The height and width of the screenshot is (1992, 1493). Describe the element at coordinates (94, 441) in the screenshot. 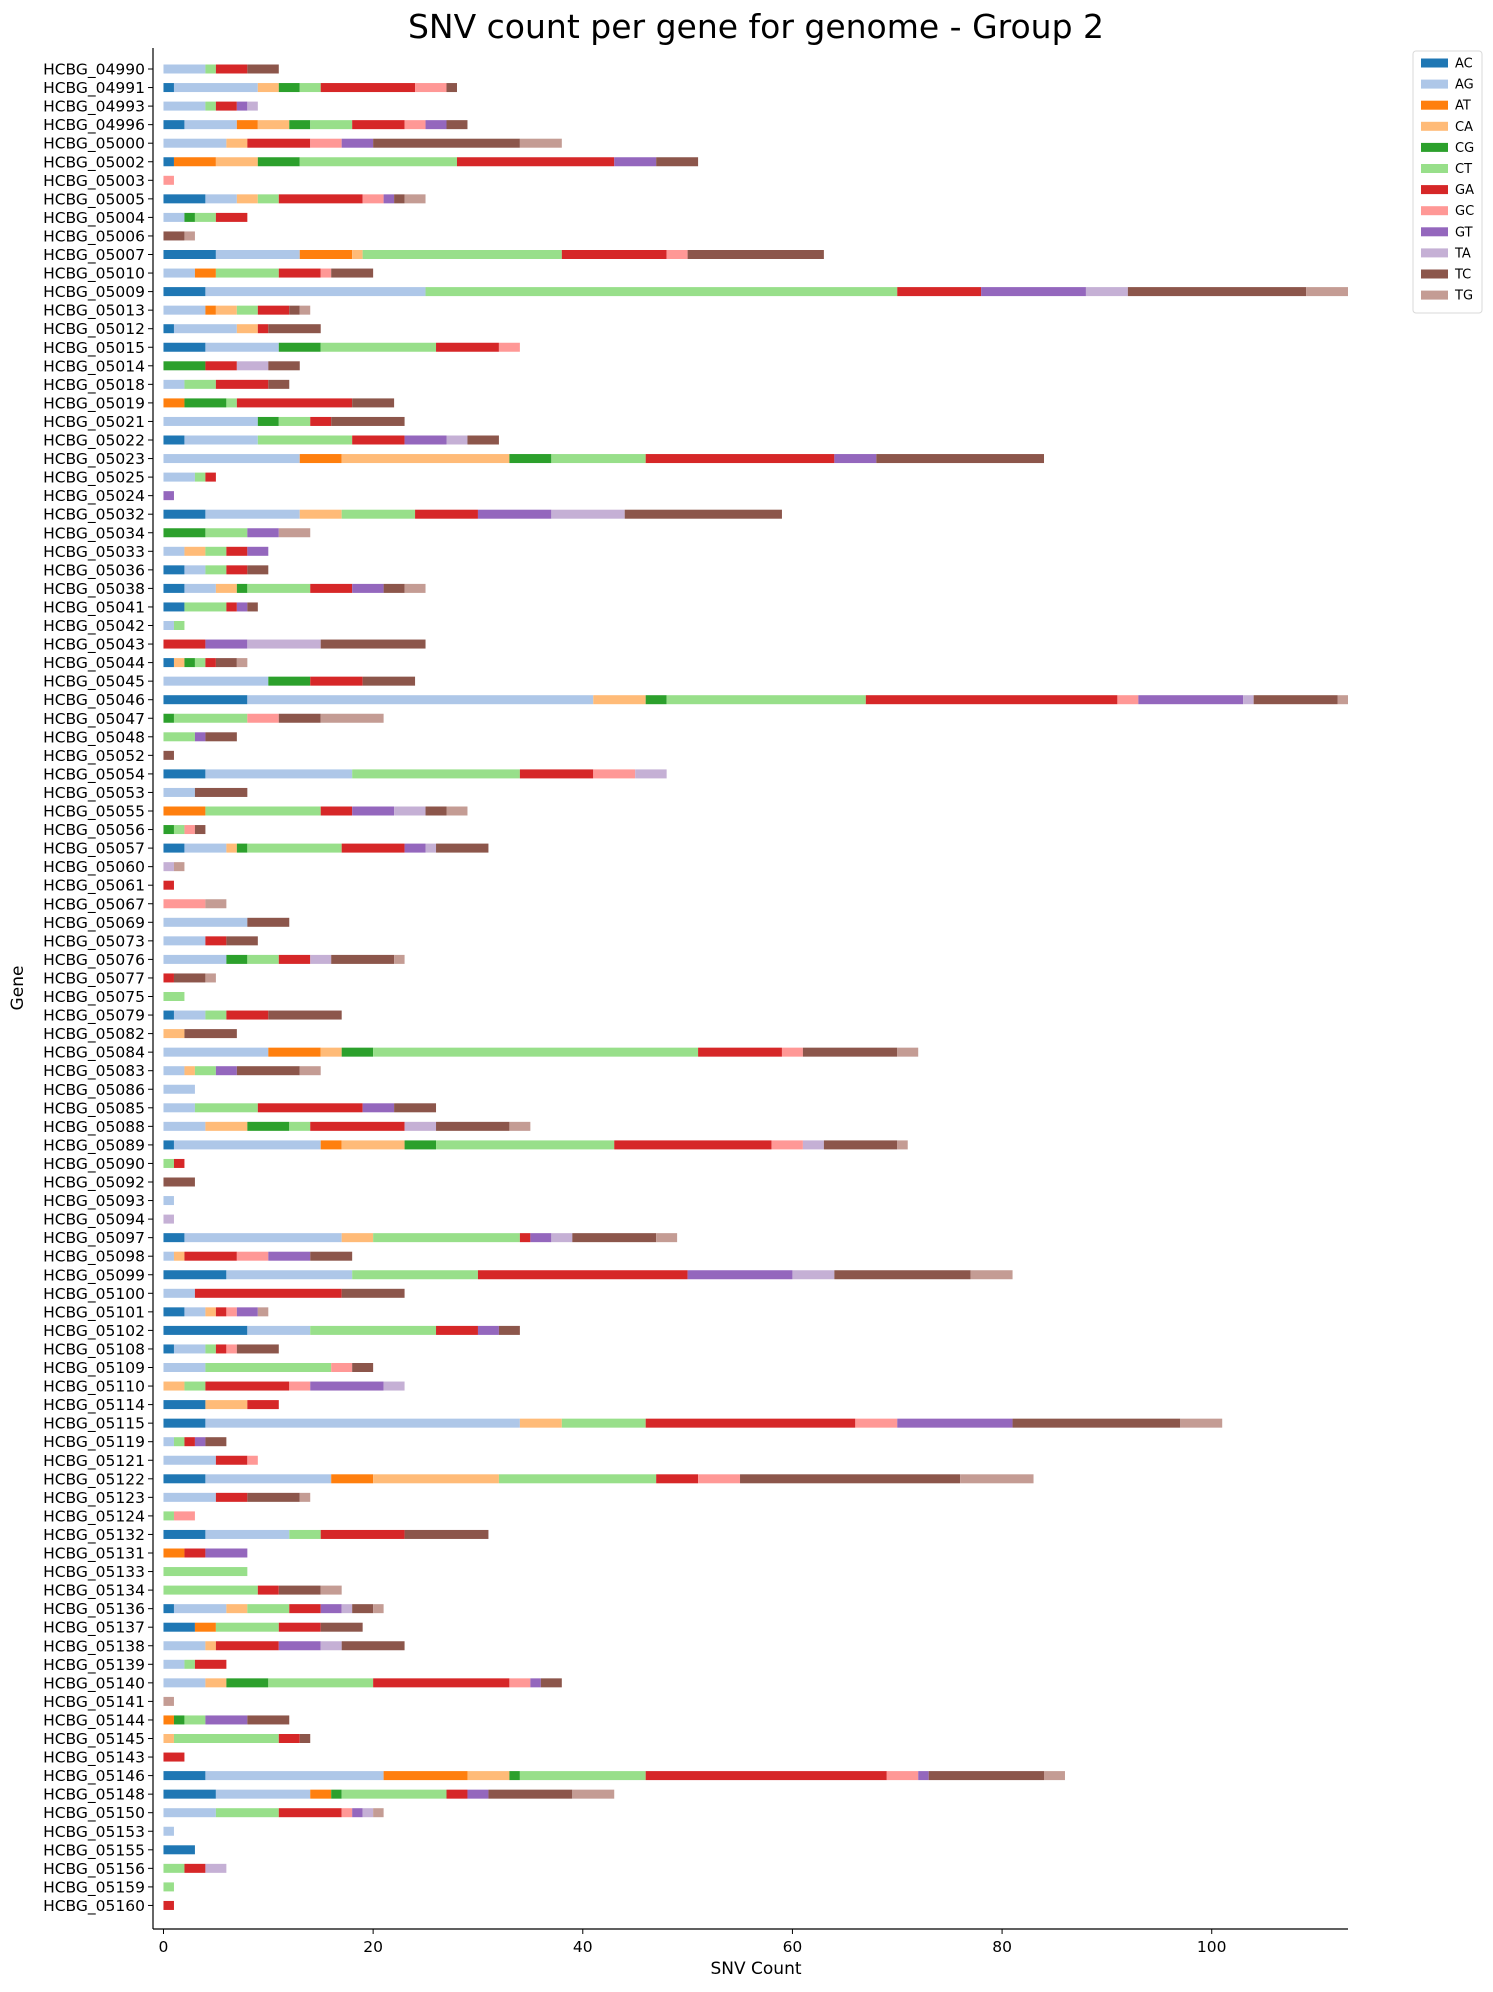

I see `y-tick-label: HCBG_05022` at that location.